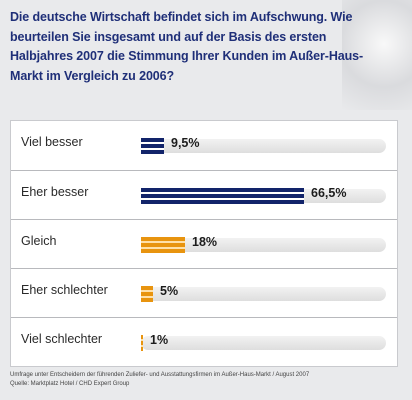 Image resolution: width=412 pixels, height=400 pixels. I want to click on value-label: 5%, so click(169, 291).